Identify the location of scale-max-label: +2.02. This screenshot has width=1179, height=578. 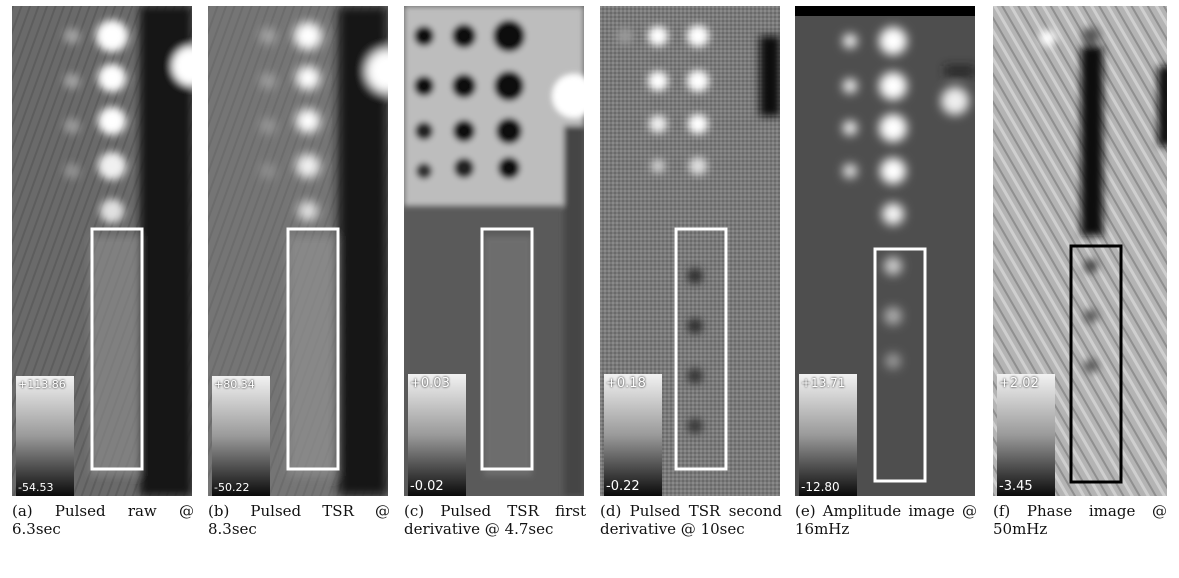
(1019, 383).